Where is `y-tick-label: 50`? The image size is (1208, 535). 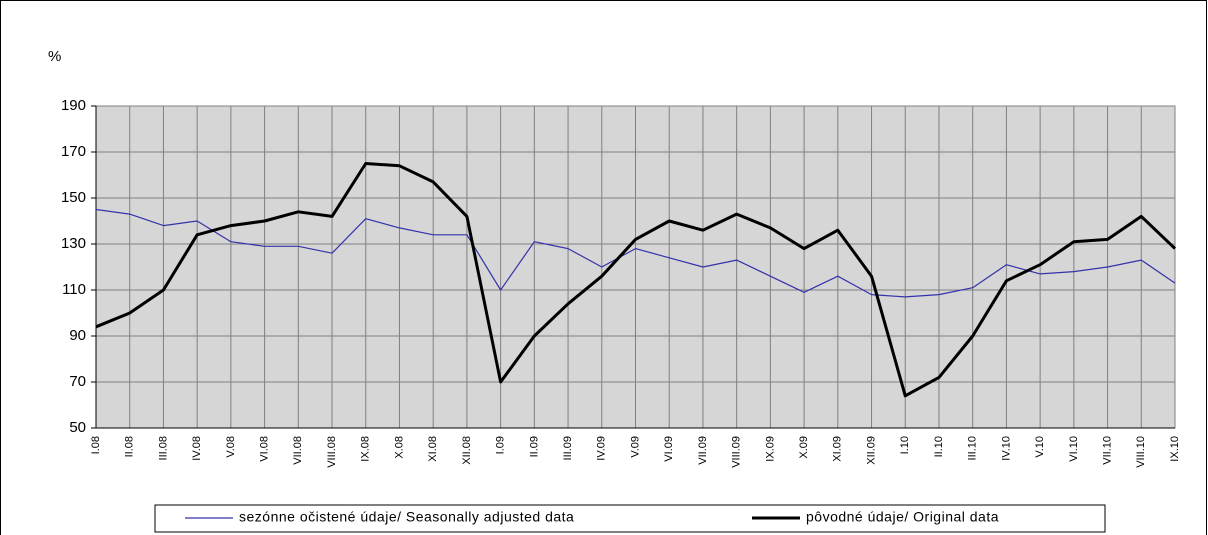
y-tick-label: 50 is located at coordinates (77, 427).